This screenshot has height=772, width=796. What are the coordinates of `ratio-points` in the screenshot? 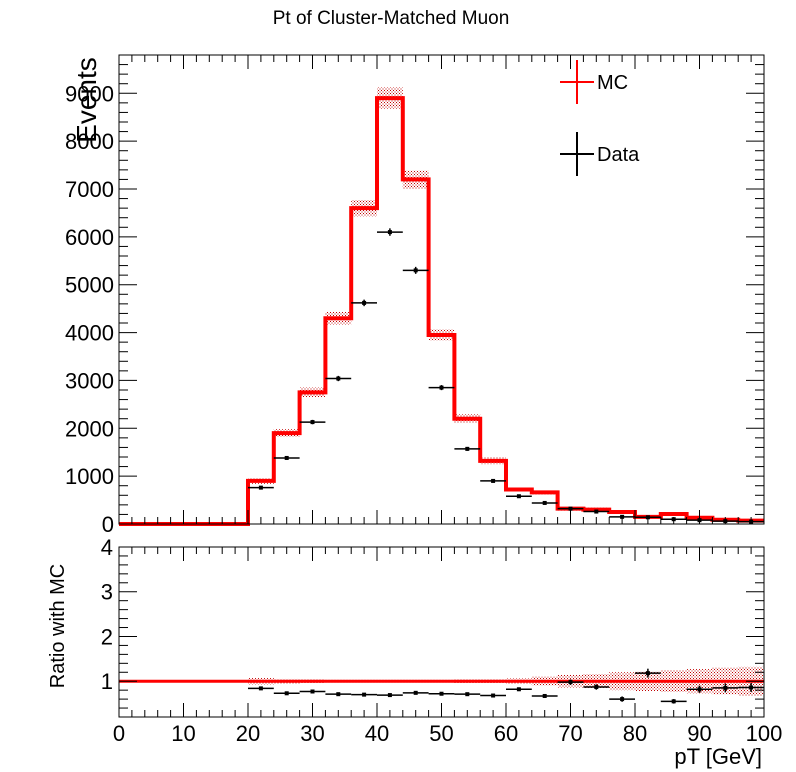 It's located at (506, 686).